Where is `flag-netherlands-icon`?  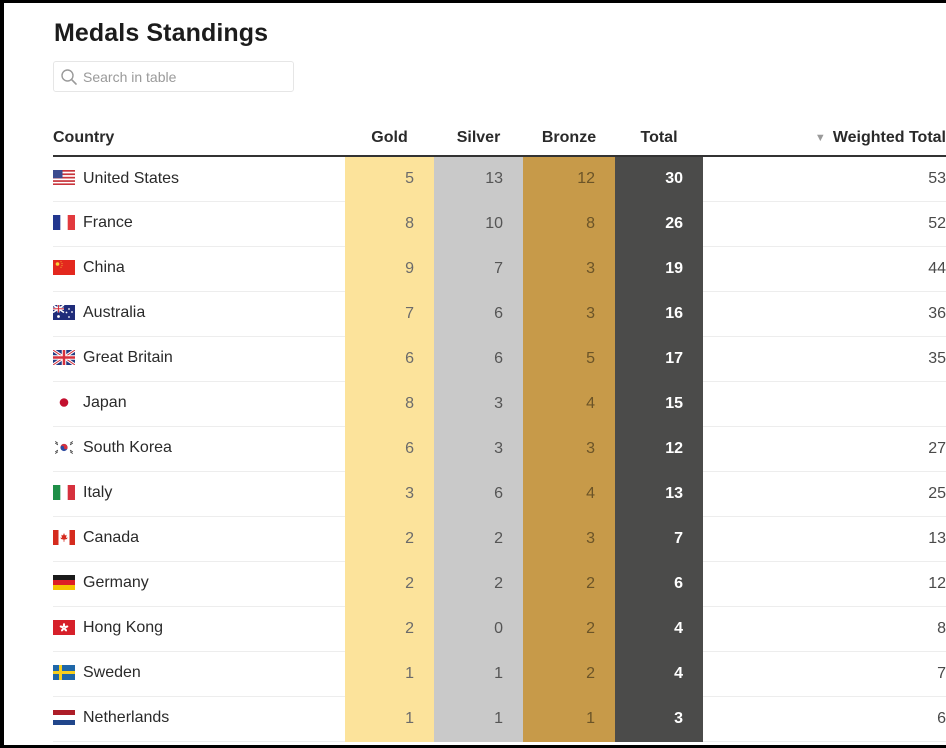
flag-netherlands-icon is located at coordinates (64, 717).